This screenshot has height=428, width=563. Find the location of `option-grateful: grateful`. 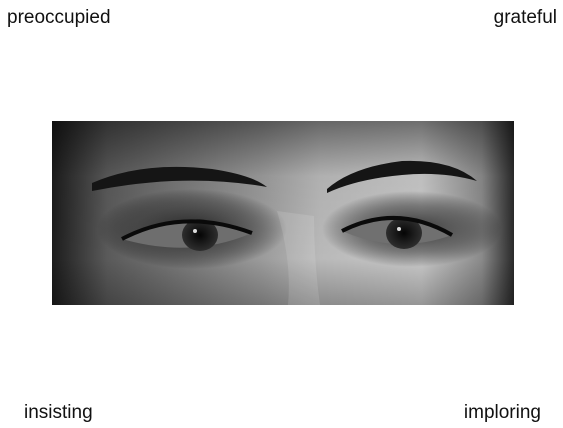

option-grateful: grateful is located at coordinates (525, 17).